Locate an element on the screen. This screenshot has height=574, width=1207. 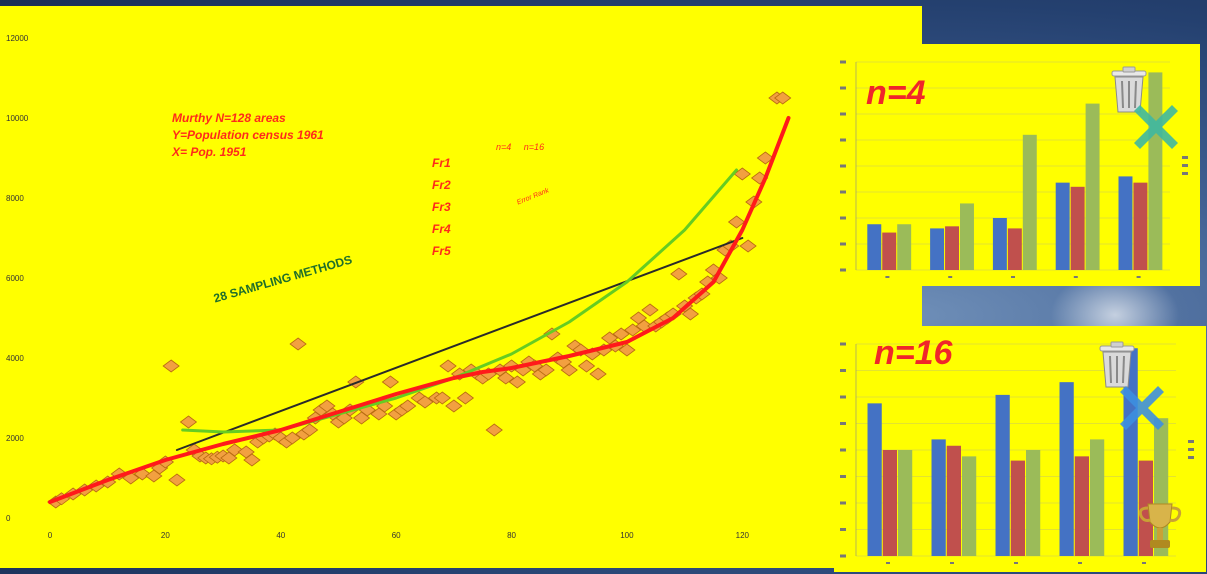
fr-label-2: Fr2 is located at coordinates (441, 185).